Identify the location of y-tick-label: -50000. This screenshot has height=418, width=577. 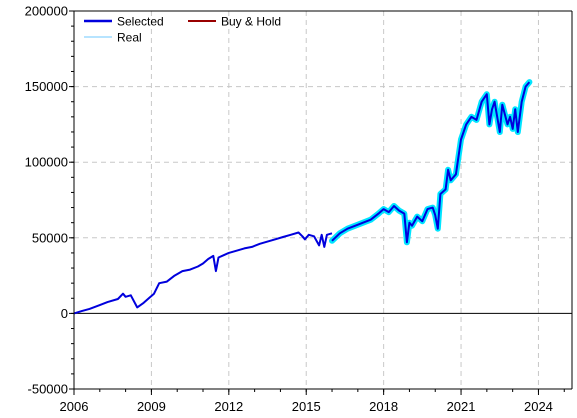
(48, 389).